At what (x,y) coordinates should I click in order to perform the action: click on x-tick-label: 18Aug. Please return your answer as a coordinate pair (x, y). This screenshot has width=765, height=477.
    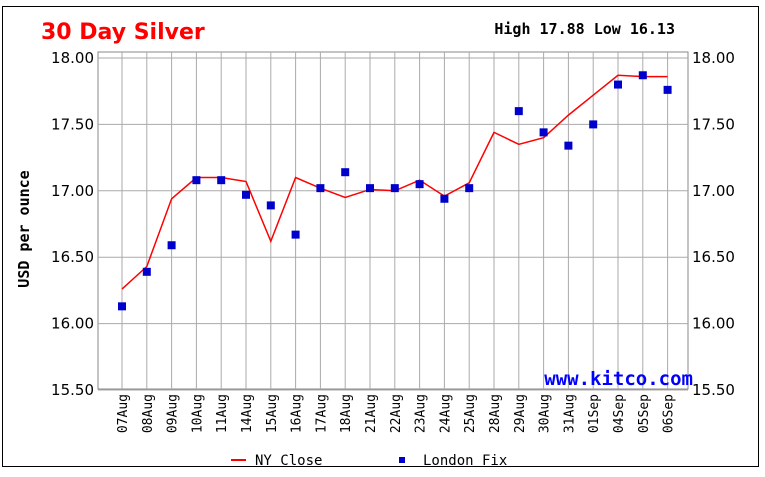
    Looking at the image, I should click on (346, 413).